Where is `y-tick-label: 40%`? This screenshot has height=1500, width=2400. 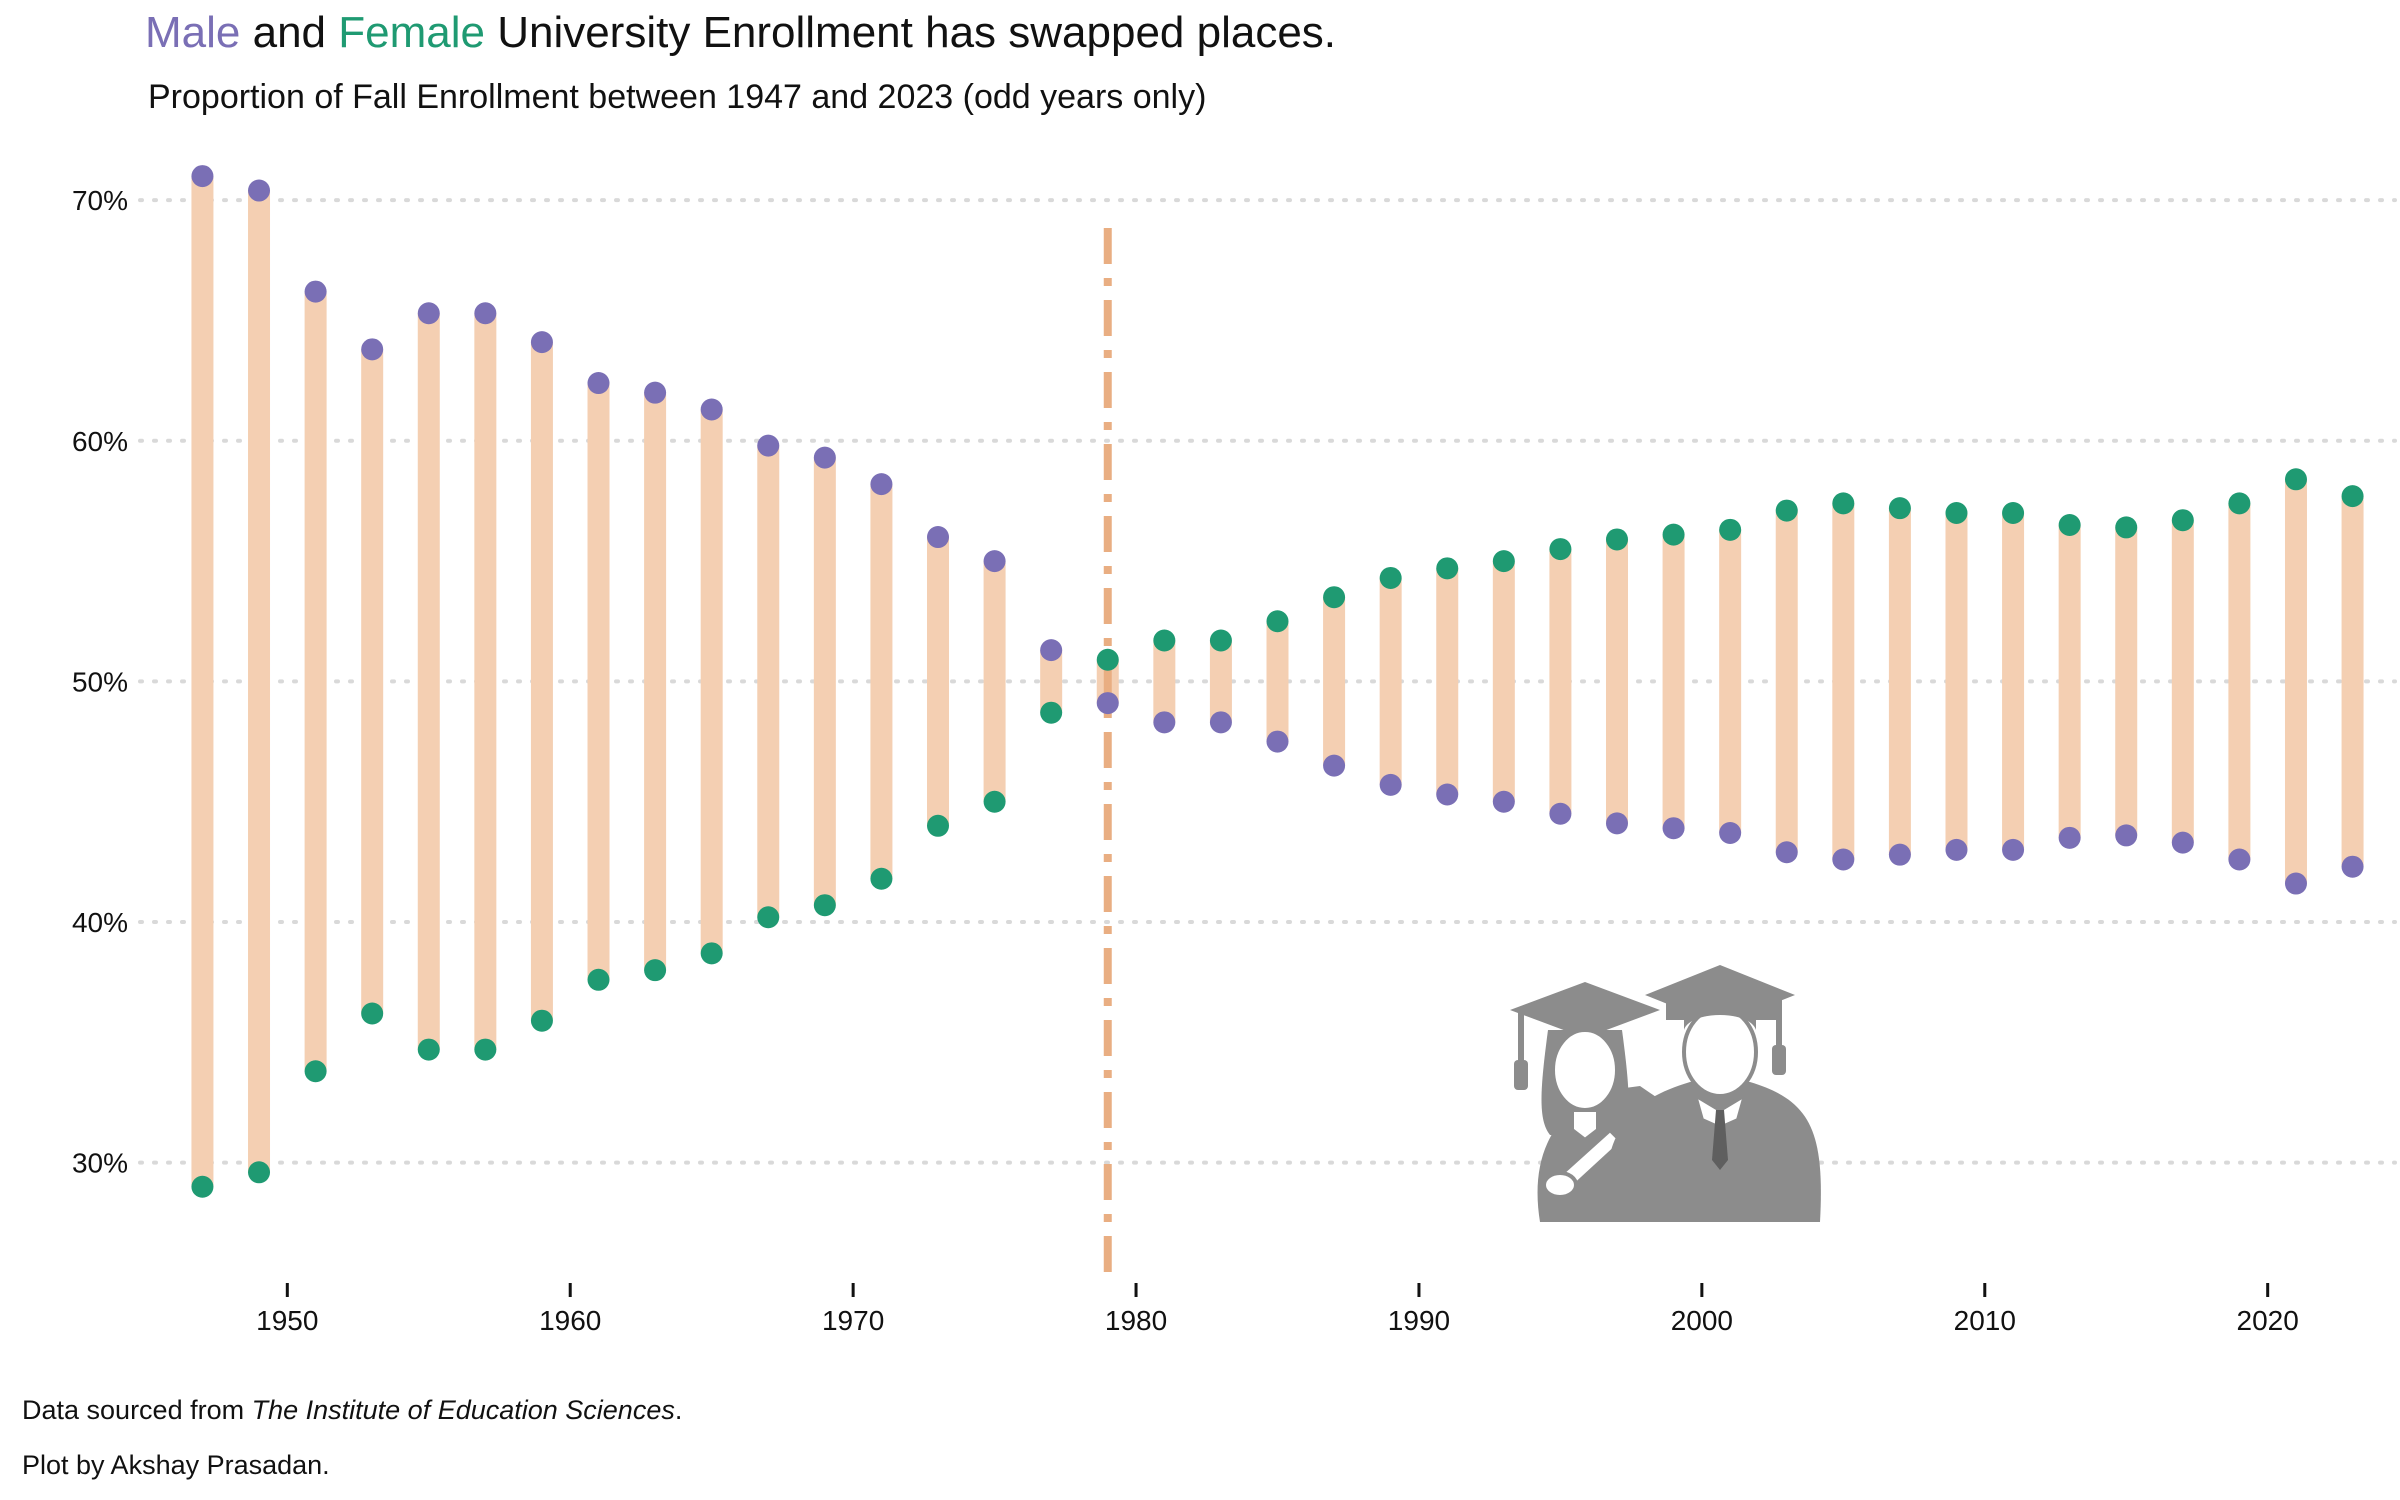
y-tick-label: 40% is located at coordinates (100, 922).